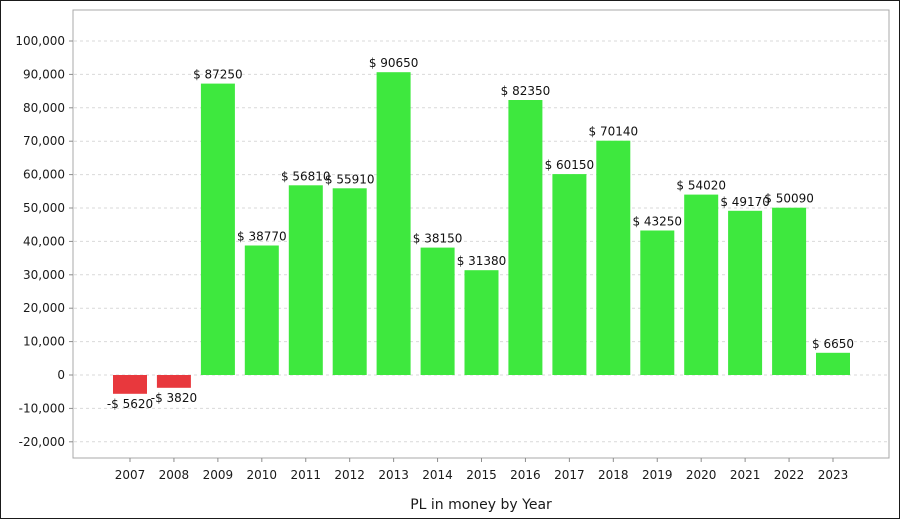  Describe the element at coordinates (438, 239) in the screenshot. I see `data-label-2014: $ 38150` at that location.